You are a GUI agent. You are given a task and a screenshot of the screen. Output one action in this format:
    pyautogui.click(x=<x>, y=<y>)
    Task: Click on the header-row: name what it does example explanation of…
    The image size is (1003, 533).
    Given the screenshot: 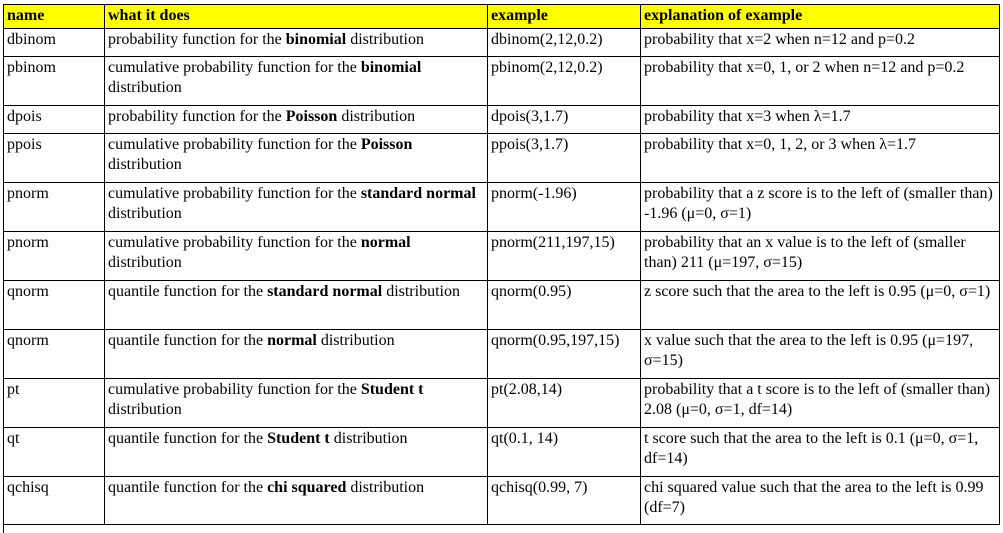 What is the action you would take?
    pyautogui.click(x=501, y=16)
    